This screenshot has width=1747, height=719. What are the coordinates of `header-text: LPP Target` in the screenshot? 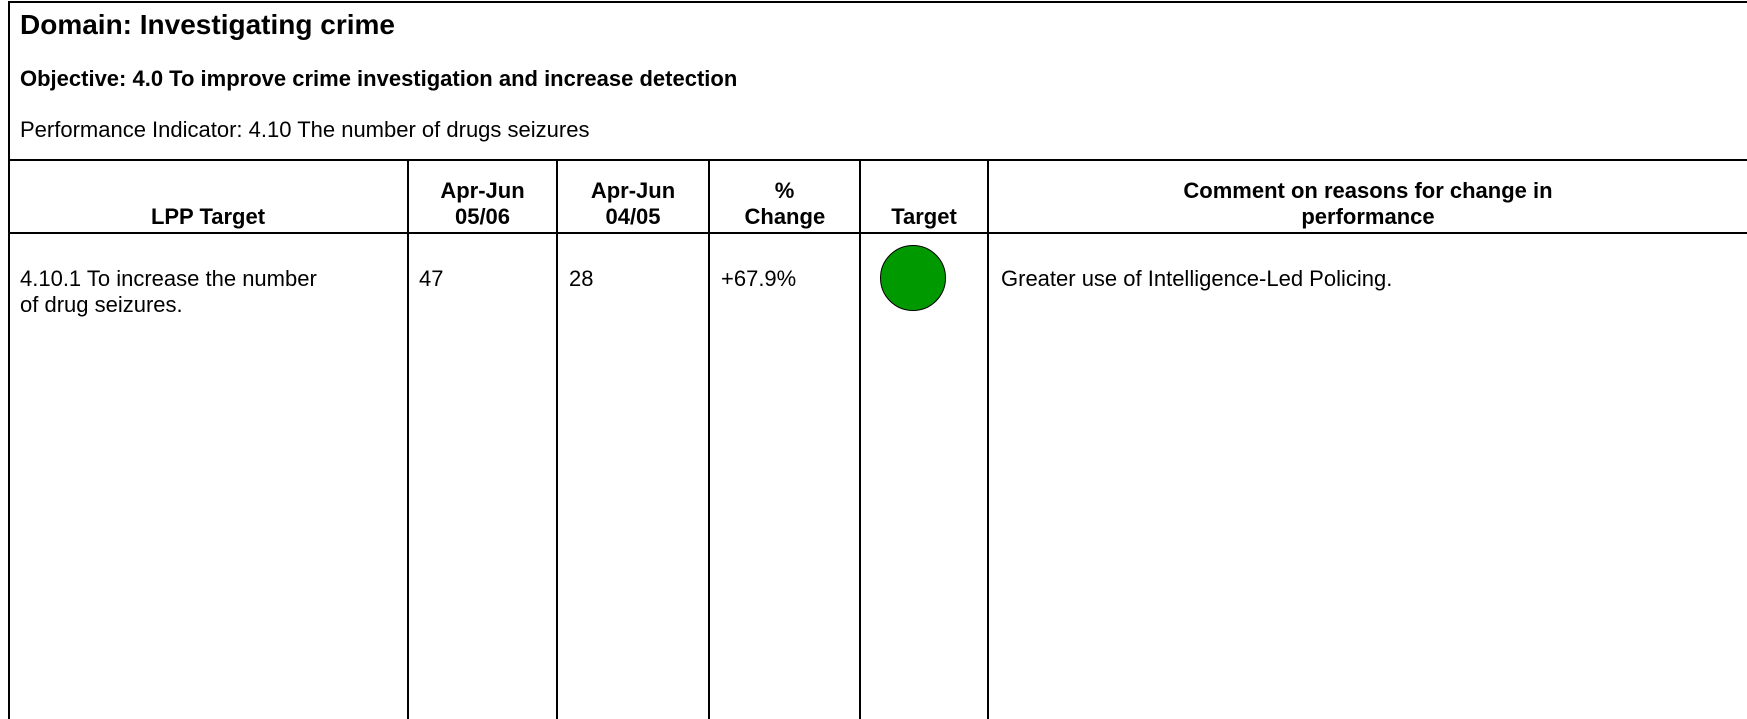 It's located at (208, 216).